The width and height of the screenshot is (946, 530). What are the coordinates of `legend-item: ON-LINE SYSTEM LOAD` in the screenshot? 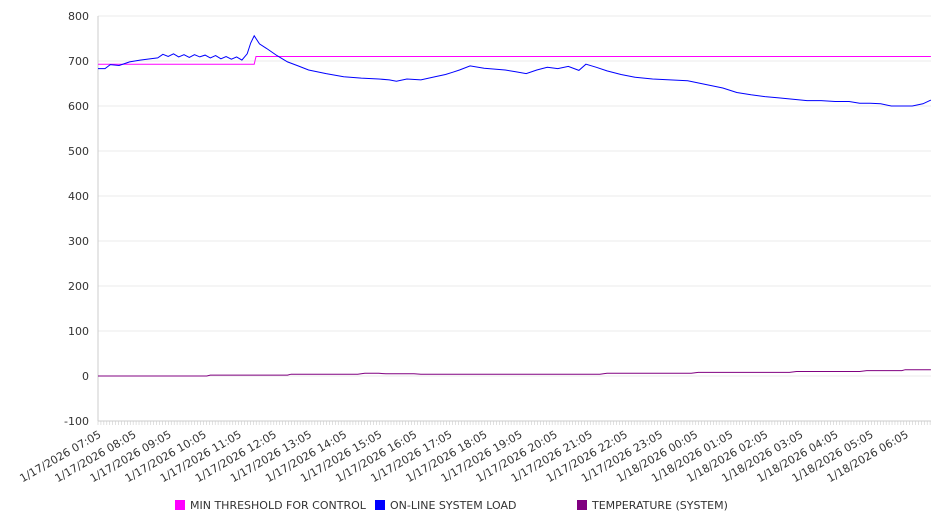 It's located at (445, 505).